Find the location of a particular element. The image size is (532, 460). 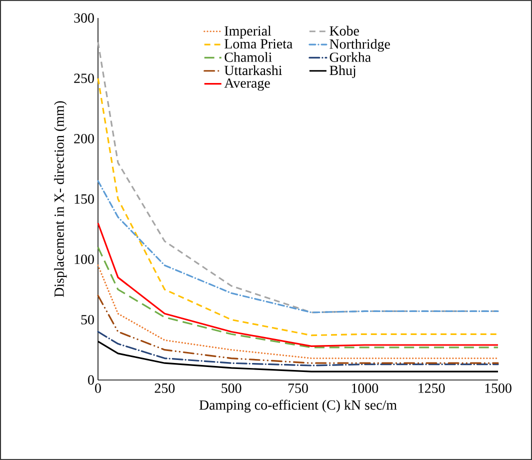

legend-label: Northridge is located at coordinates (360, 45).